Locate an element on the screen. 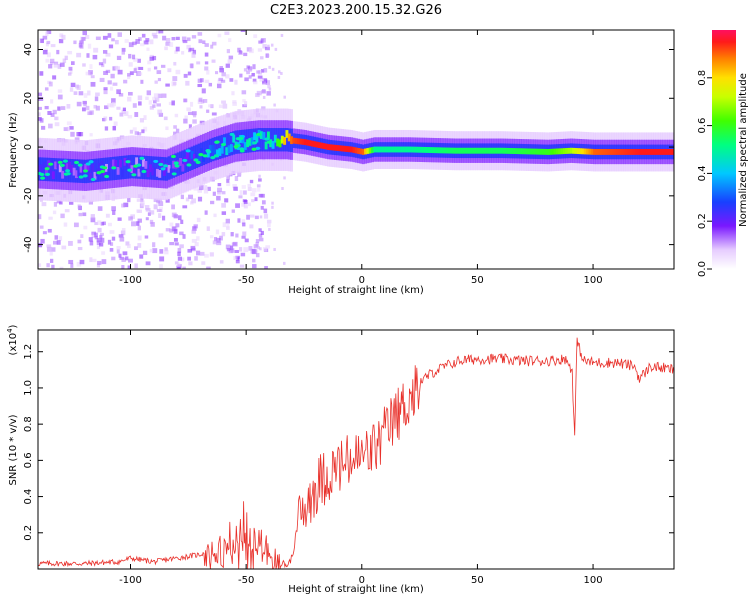 Image resolution: width=750 pixels, height=600 pixels. colorbar-tick-label: 0.6 is located at coordinates (702, 126).